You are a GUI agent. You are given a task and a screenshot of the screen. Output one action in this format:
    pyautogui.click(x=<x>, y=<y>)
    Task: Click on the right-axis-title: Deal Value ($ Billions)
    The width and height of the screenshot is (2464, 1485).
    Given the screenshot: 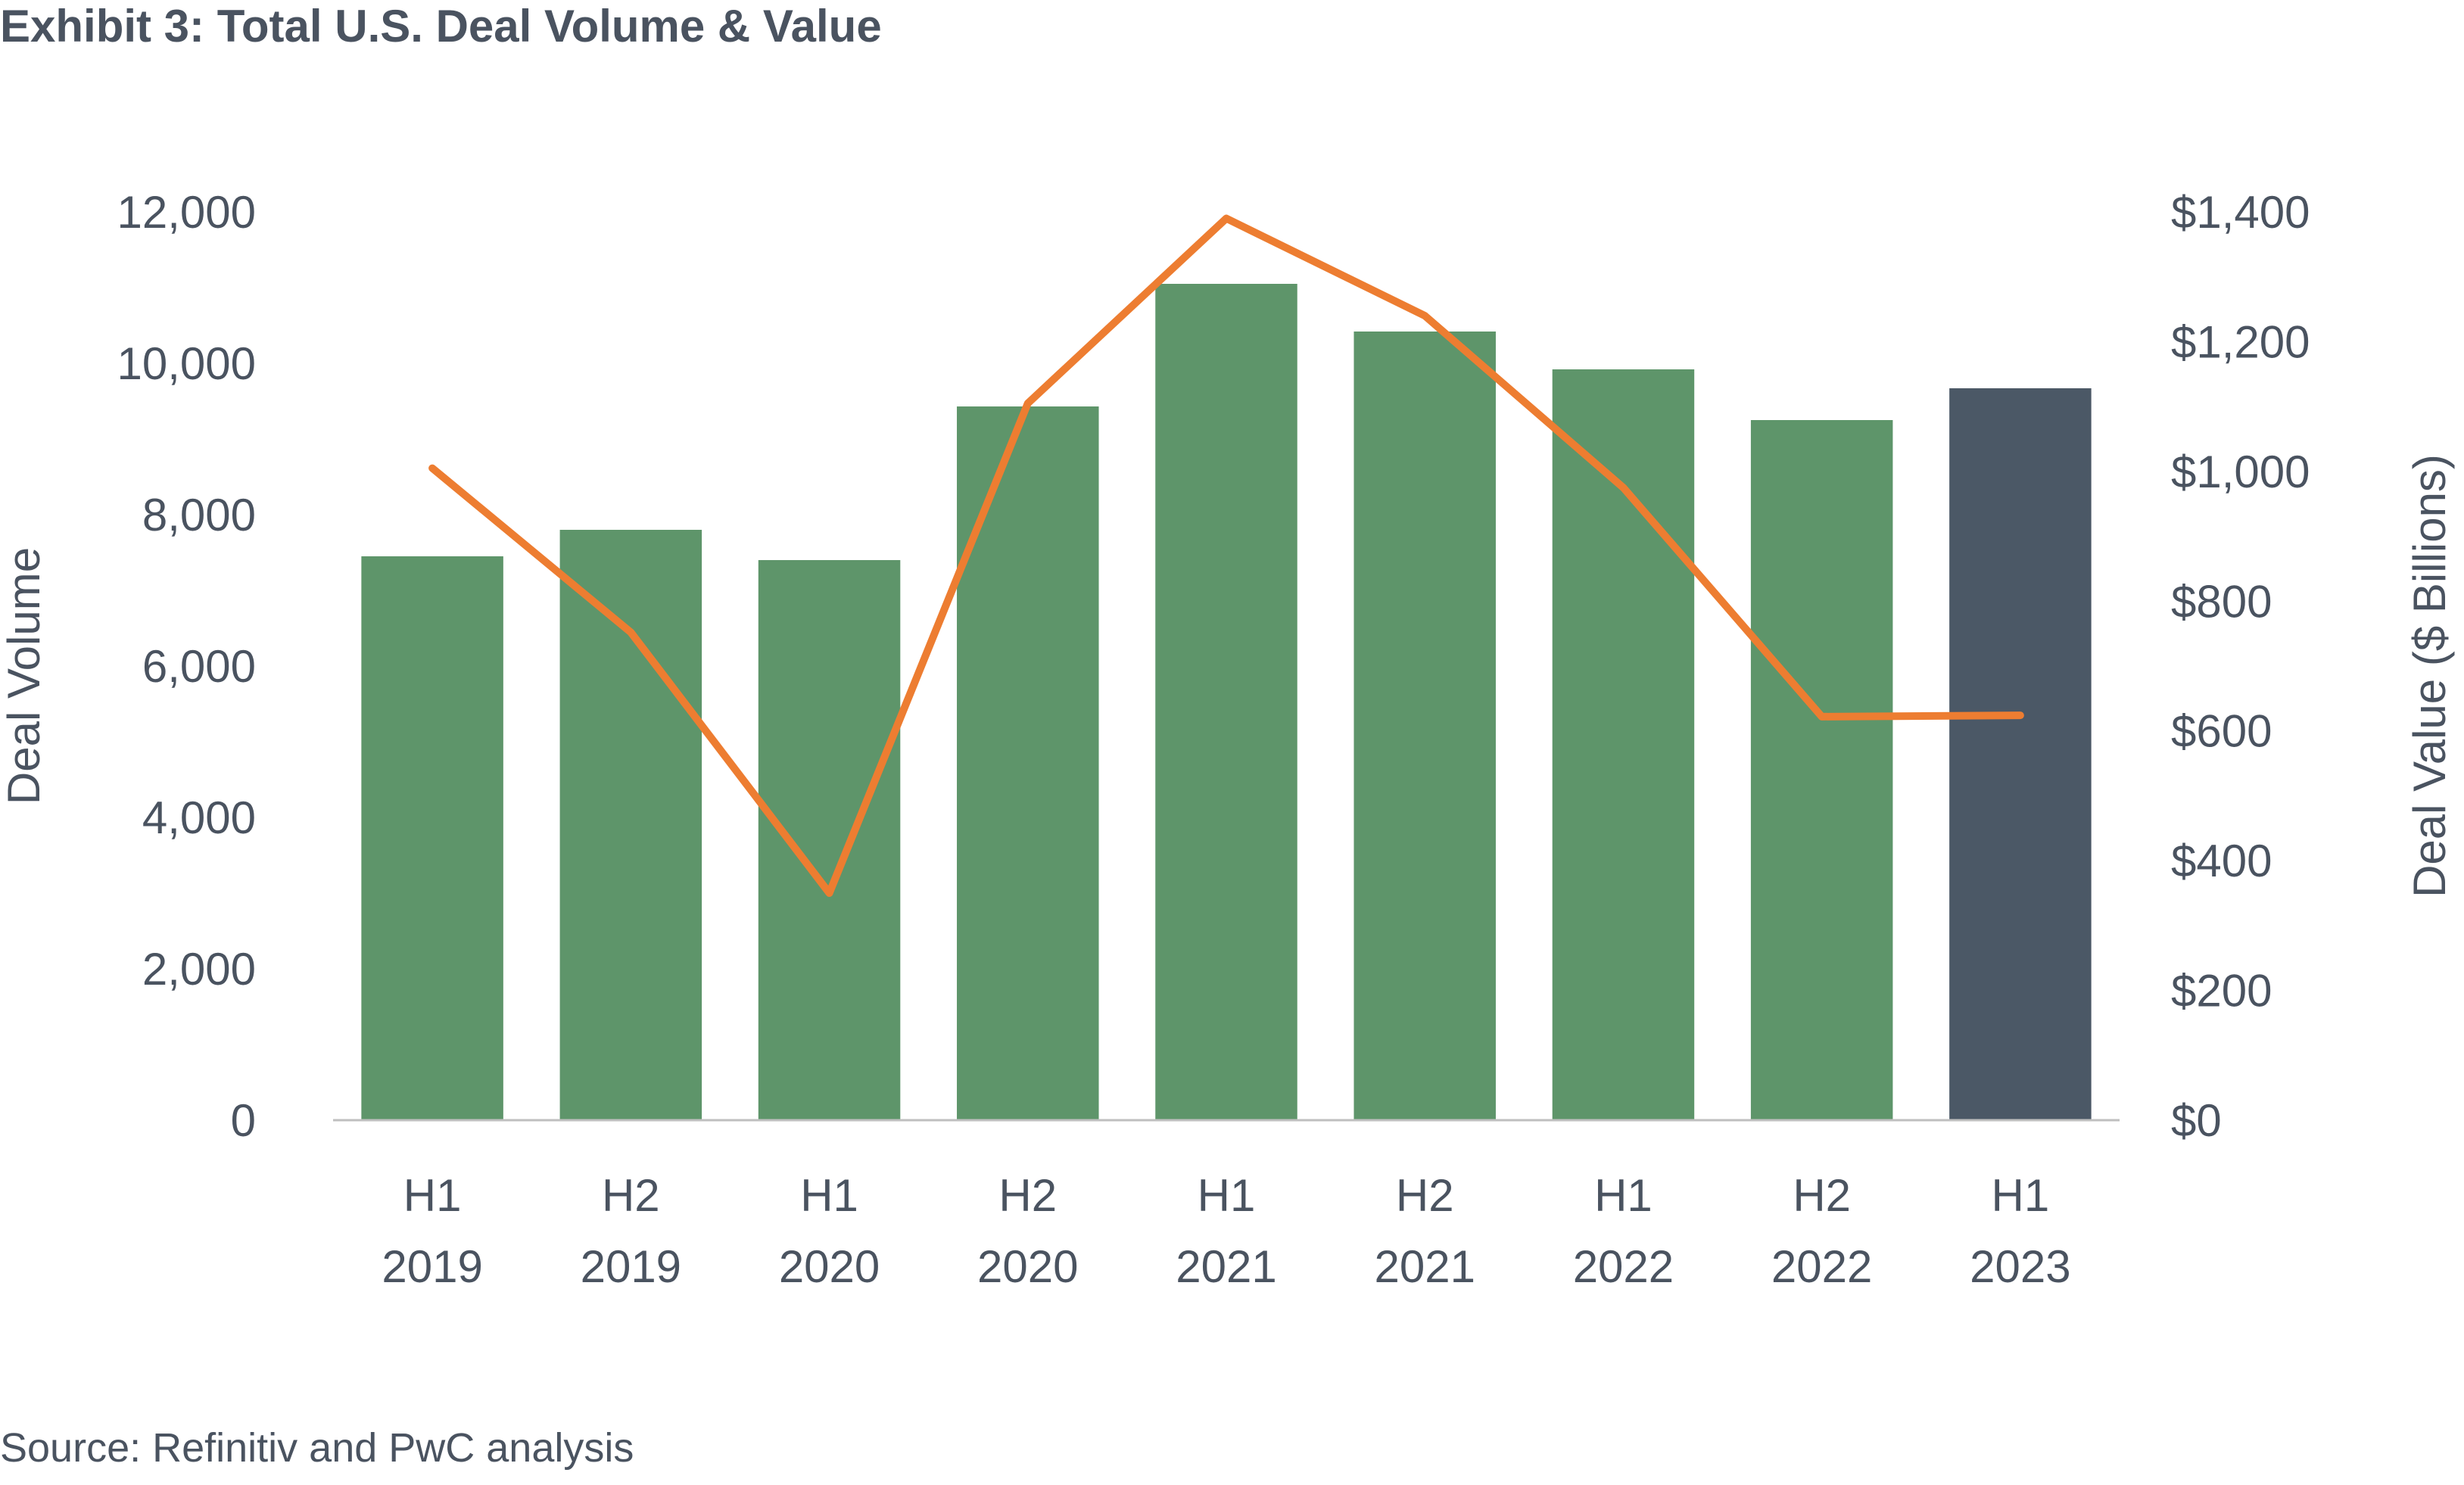 What is the action you would take?
    pyautogui.click(x=2429, y=676)
    